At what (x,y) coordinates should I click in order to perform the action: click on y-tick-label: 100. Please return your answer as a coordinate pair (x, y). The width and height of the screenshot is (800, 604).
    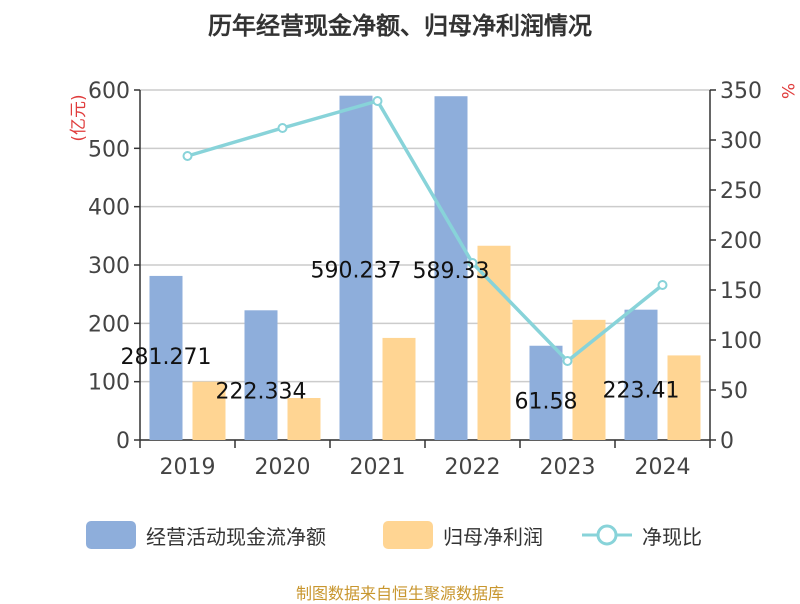
    Looking at the image, I should click on (109, 383).